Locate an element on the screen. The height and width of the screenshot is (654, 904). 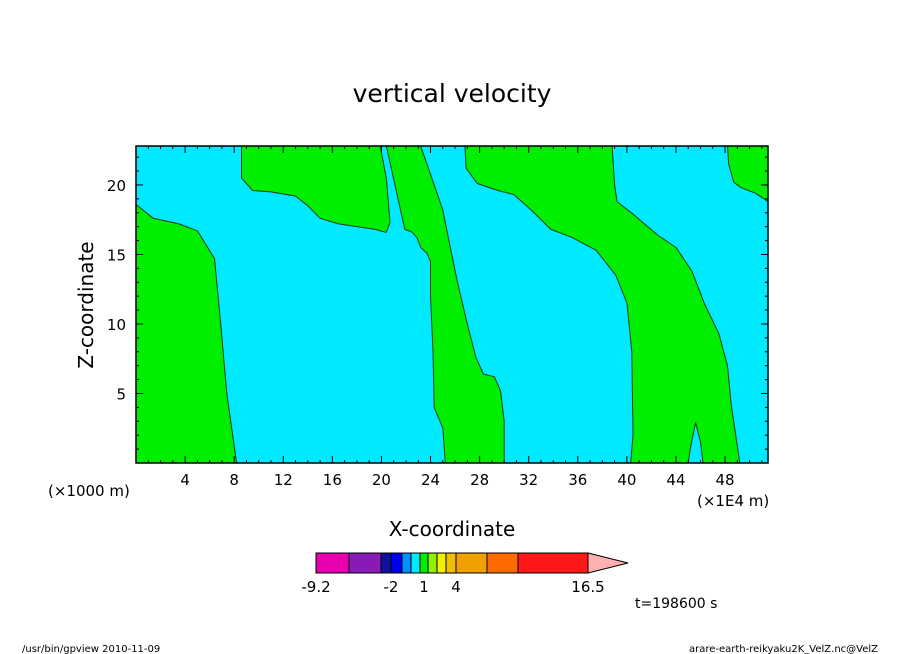
chart-title: vertical velocity is located at coordinates (452, 93).